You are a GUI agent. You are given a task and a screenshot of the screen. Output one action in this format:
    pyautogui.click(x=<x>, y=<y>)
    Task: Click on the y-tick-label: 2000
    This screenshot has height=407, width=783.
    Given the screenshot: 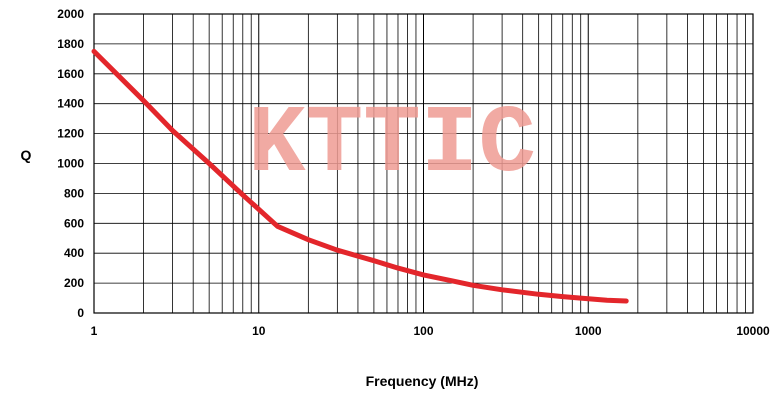 What is the action you would take?
    pyautogui.click(x=70, y=14)
    